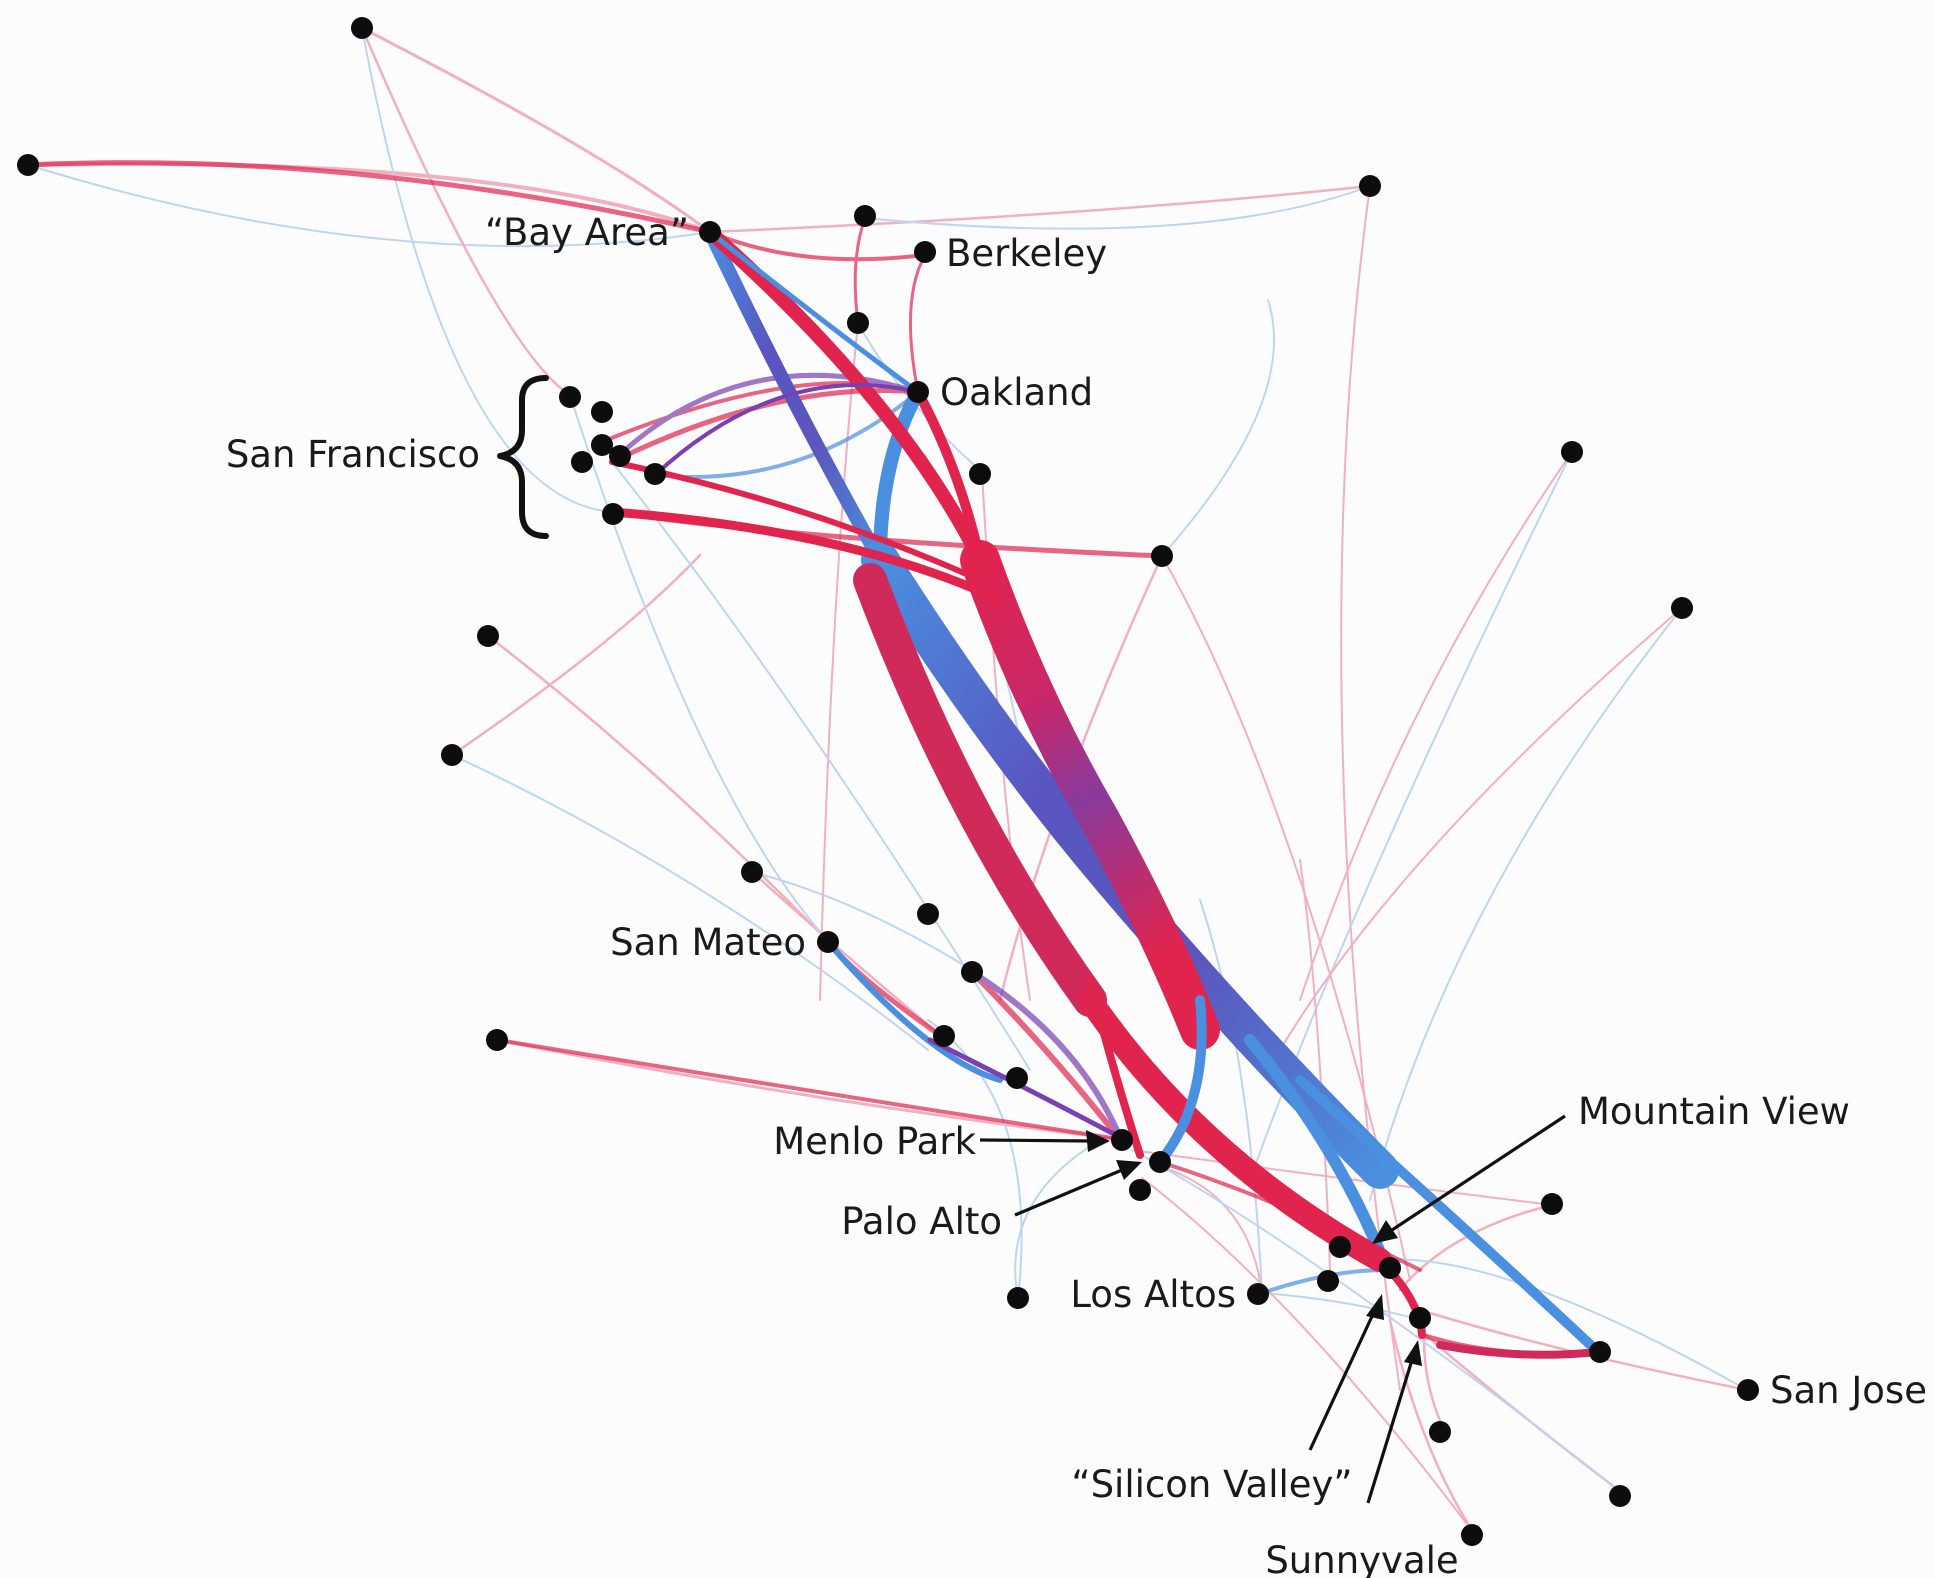  Describe the element at coordinates (921, 1221) in the screenshot. I see `label-palo-alto: Palo Alto` at that location.